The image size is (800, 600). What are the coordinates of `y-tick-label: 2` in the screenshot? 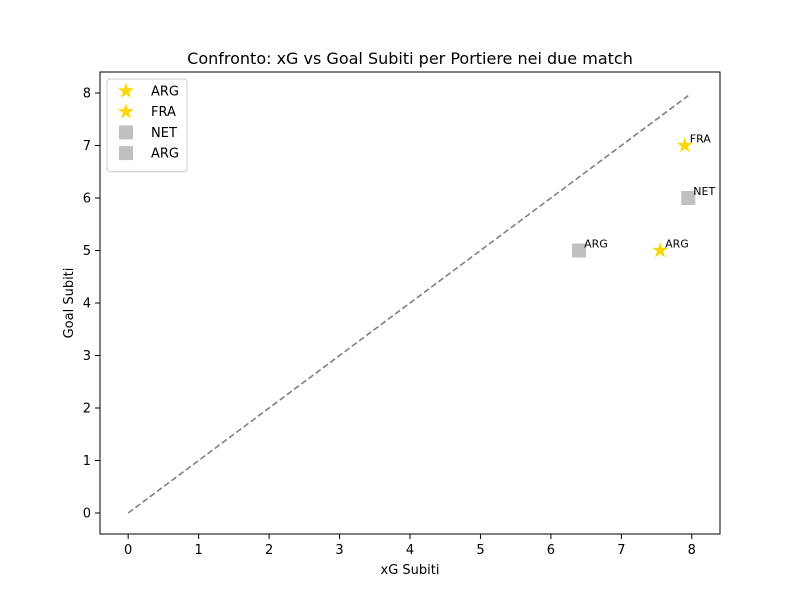 It's located at (87, 409).